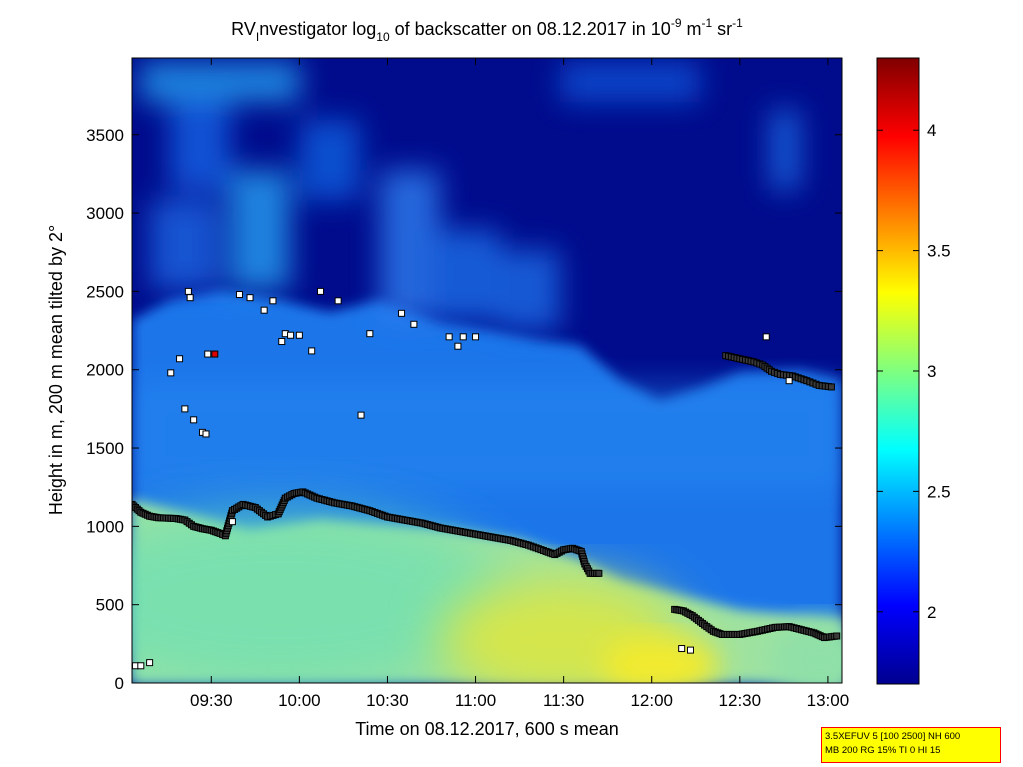  What do you see at coordinates (105, 213) in the screenshot?
I see `y-tick-label: 3000` at bounding box center [105, 213].